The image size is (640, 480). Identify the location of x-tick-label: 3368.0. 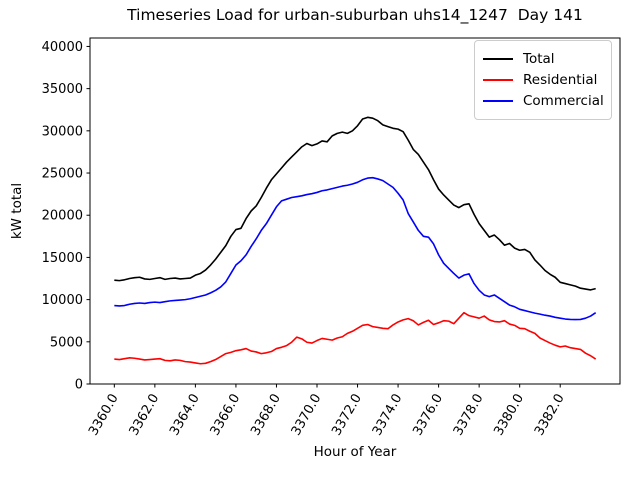
(266, 415).